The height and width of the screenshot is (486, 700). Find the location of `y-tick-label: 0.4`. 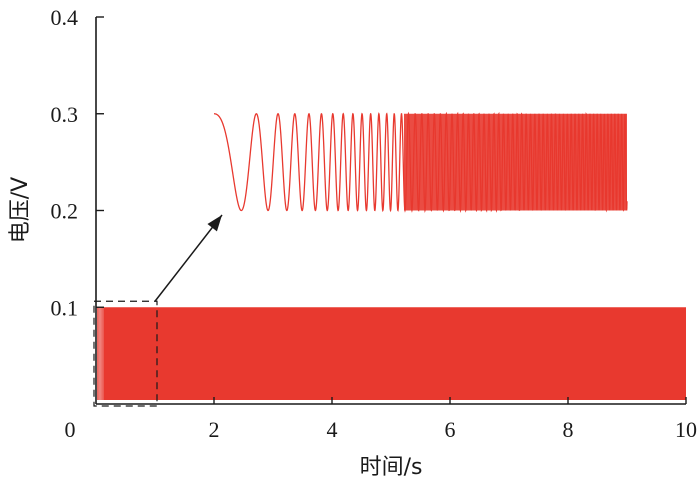

y-tick-label: 0.4 is located at coordinates (65, 17).